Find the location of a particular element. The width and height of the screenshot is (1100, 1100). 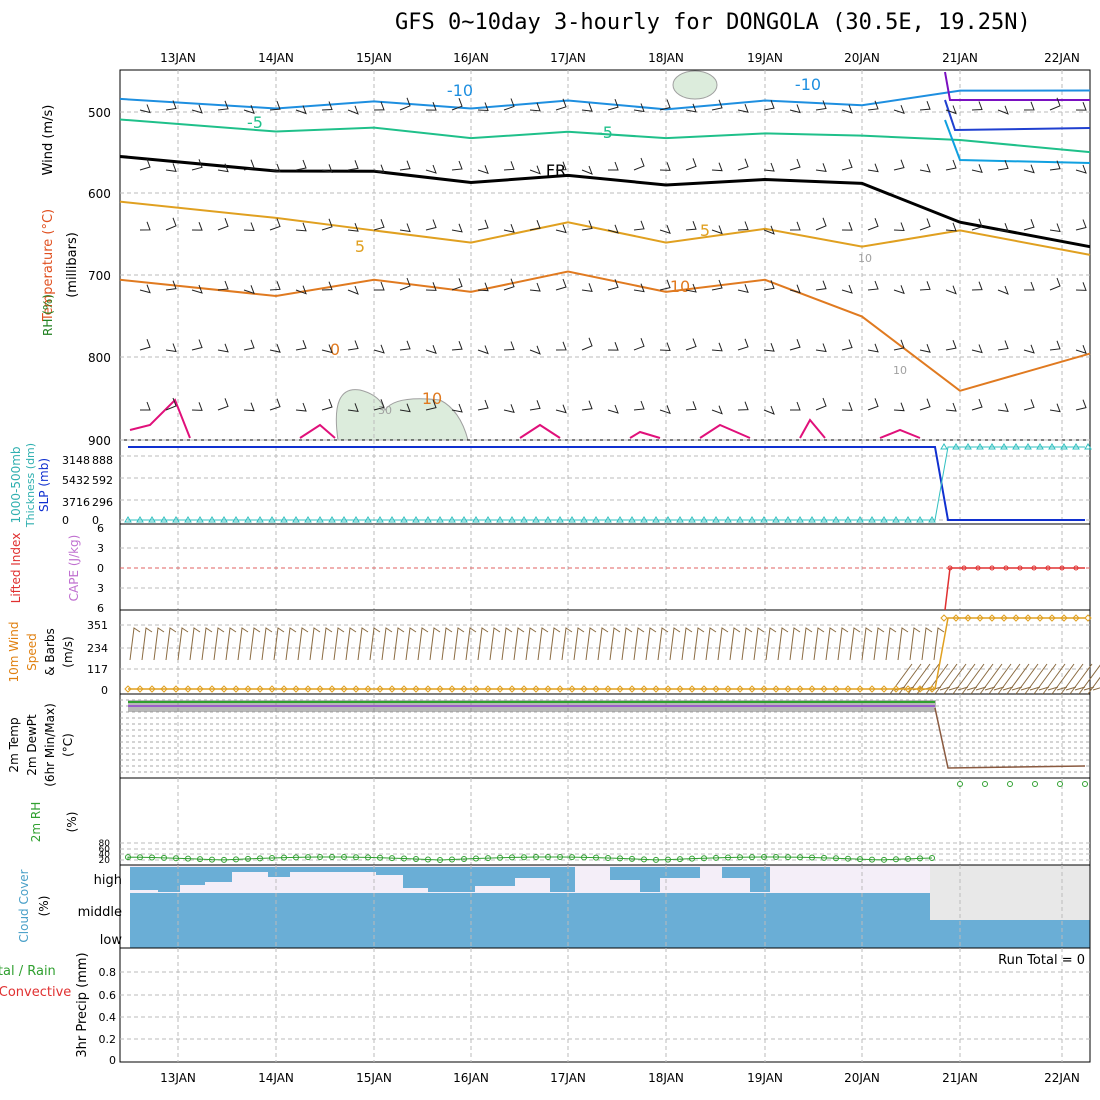

precip-tick: 0.2 is located at coordinates (108, 1039).